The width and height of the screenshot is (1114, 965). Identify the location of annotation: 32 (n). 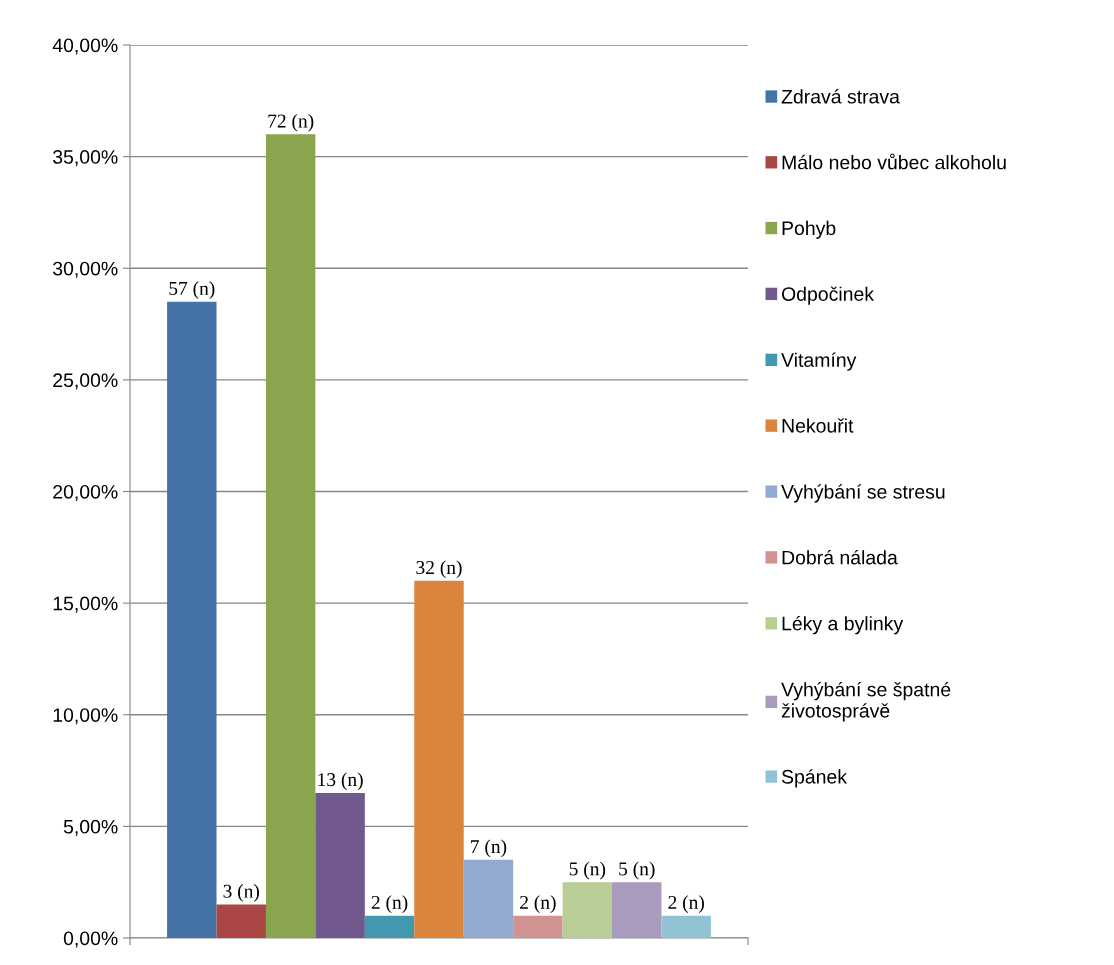
(439, 569).